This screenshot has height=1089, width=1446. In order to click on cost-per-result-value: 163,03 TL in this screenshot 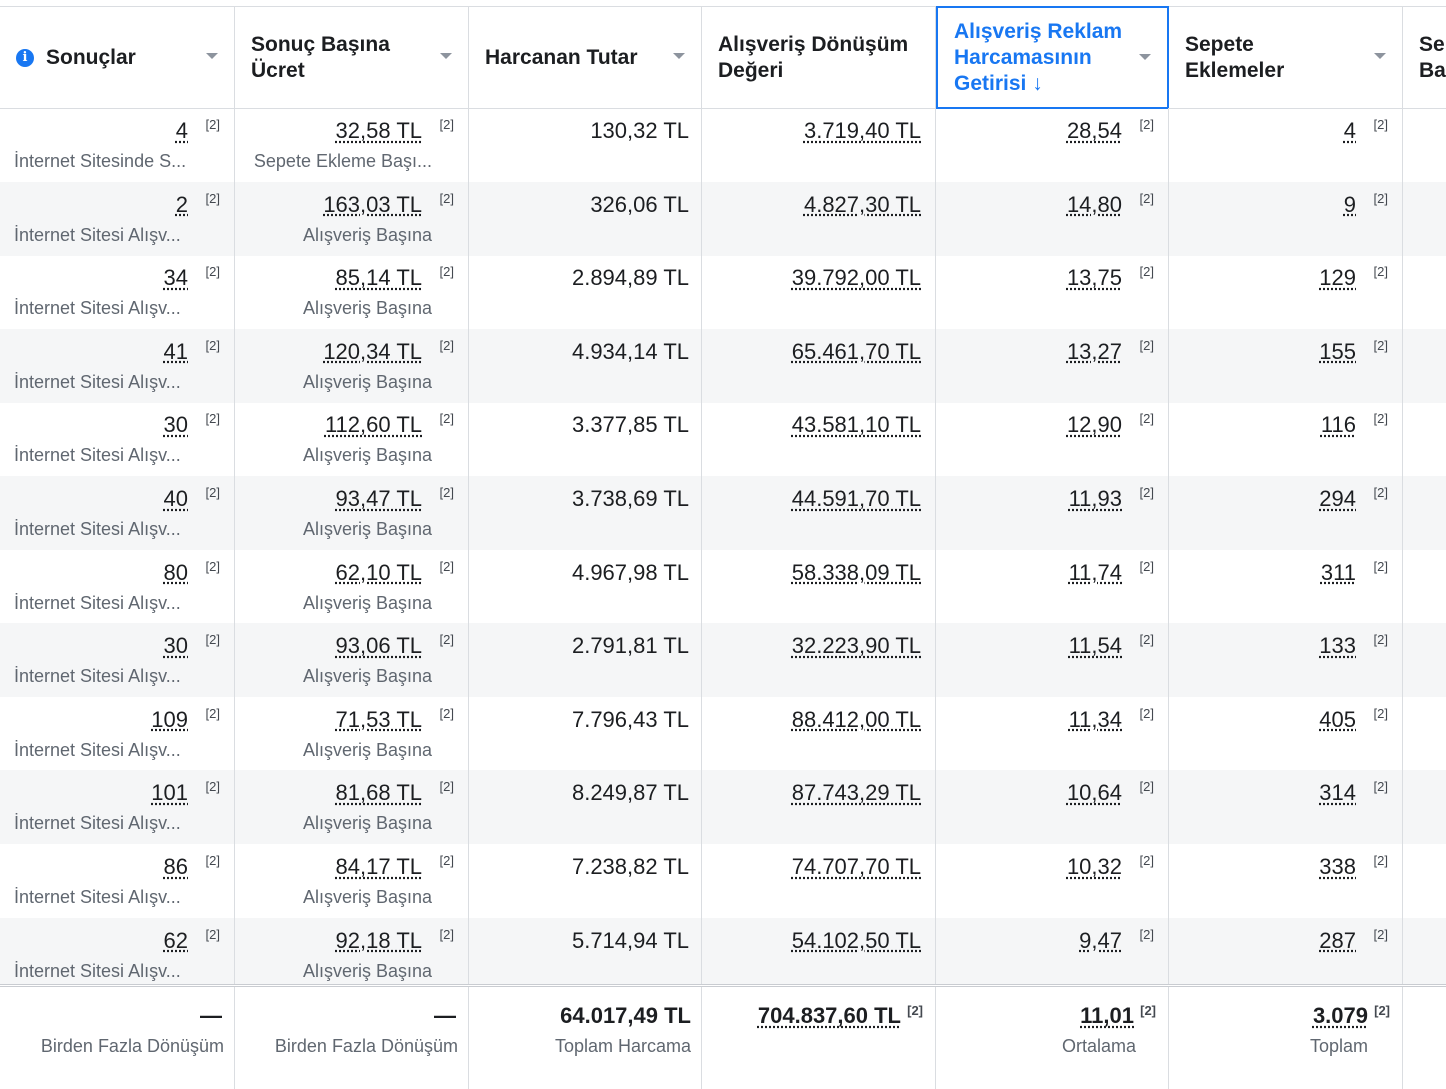, I will do `click(372, 205)`.